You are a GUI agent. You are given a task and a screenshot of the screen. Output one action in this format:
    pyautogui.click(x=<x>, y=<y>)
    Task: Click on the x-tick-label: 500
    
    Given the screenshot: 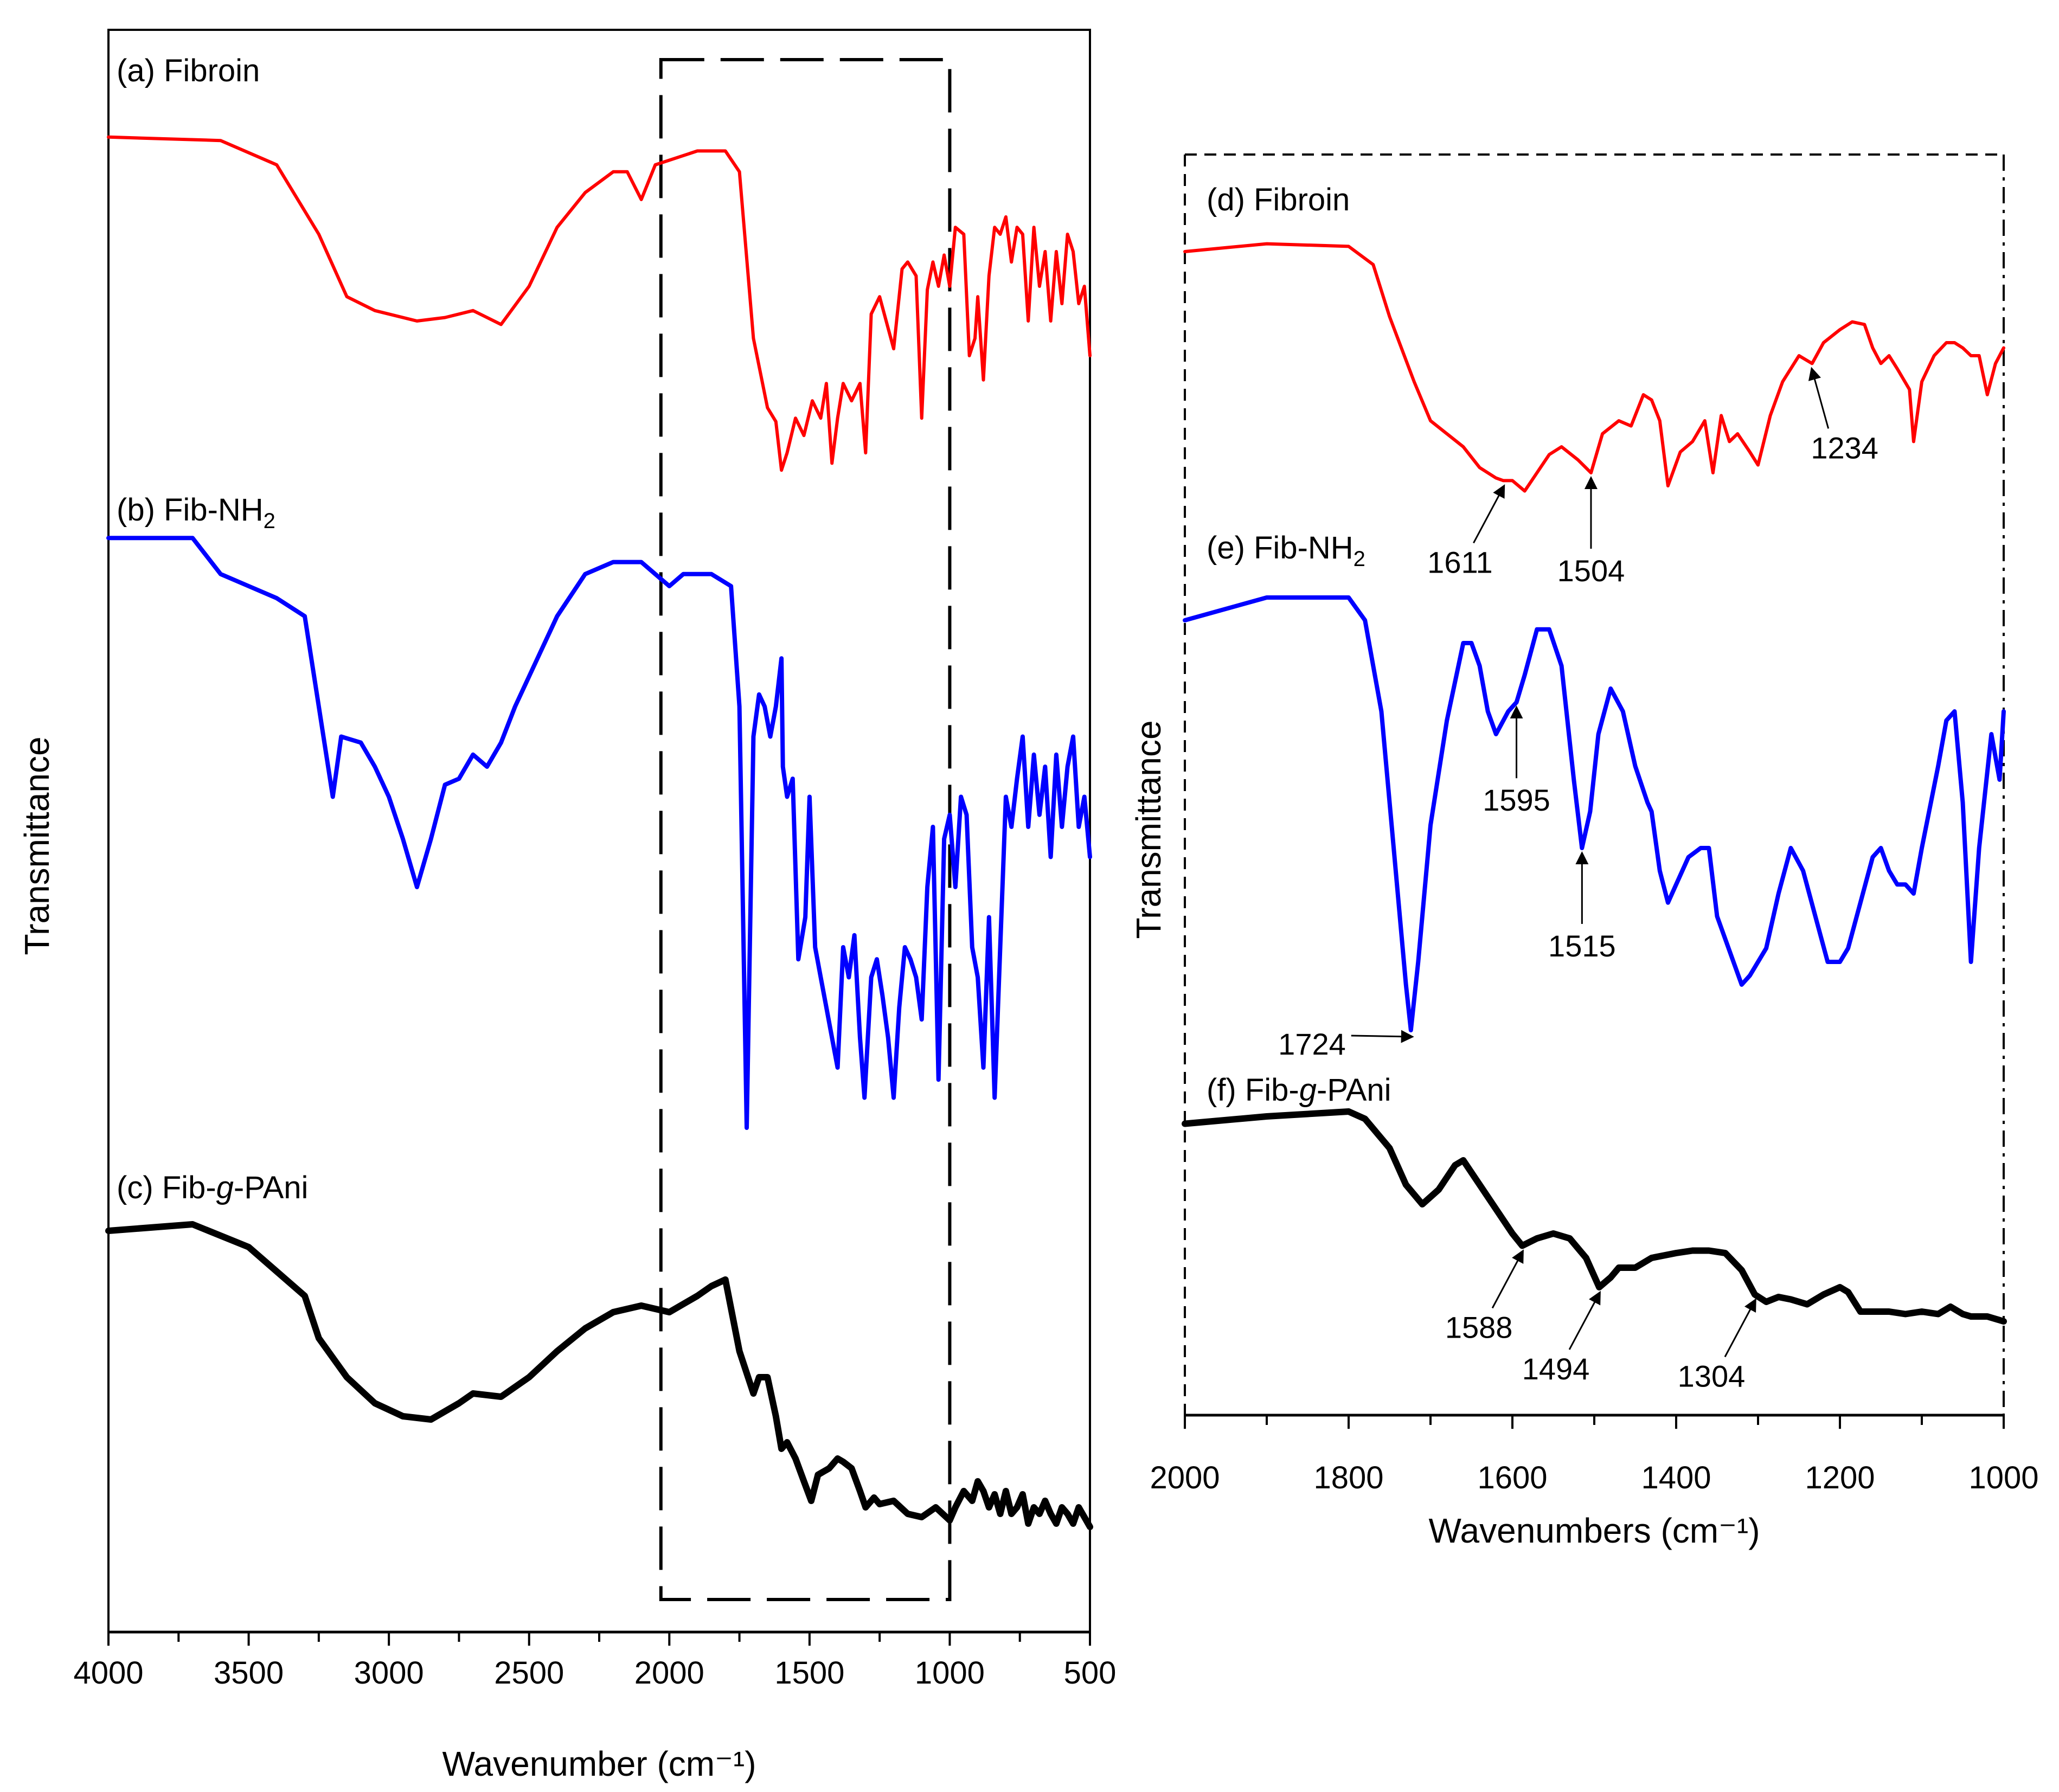 What is the action you would take?
    pyautogui.click(x=1090, y=1673)
    